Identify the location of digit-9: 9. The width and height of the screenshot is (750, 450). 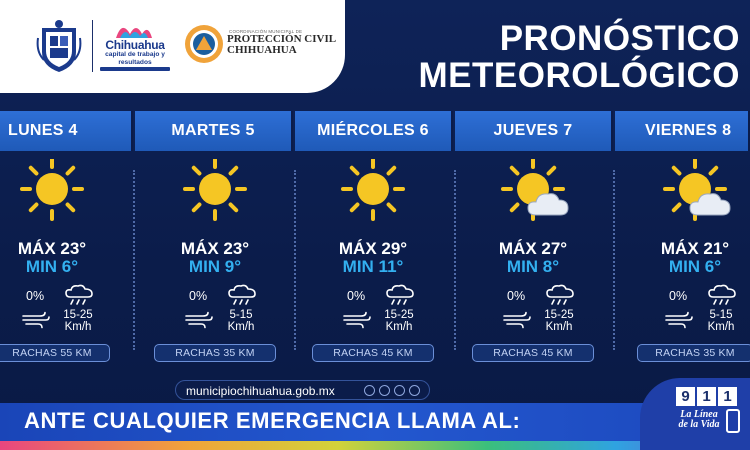
(685, 396).